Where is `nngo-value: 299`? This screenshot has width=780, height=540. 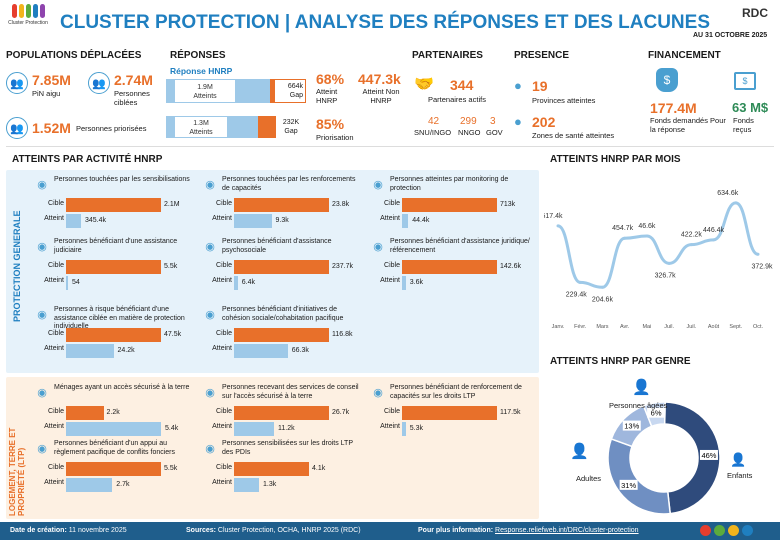 nngo-value: 299 is located at coordinates (468, 121).